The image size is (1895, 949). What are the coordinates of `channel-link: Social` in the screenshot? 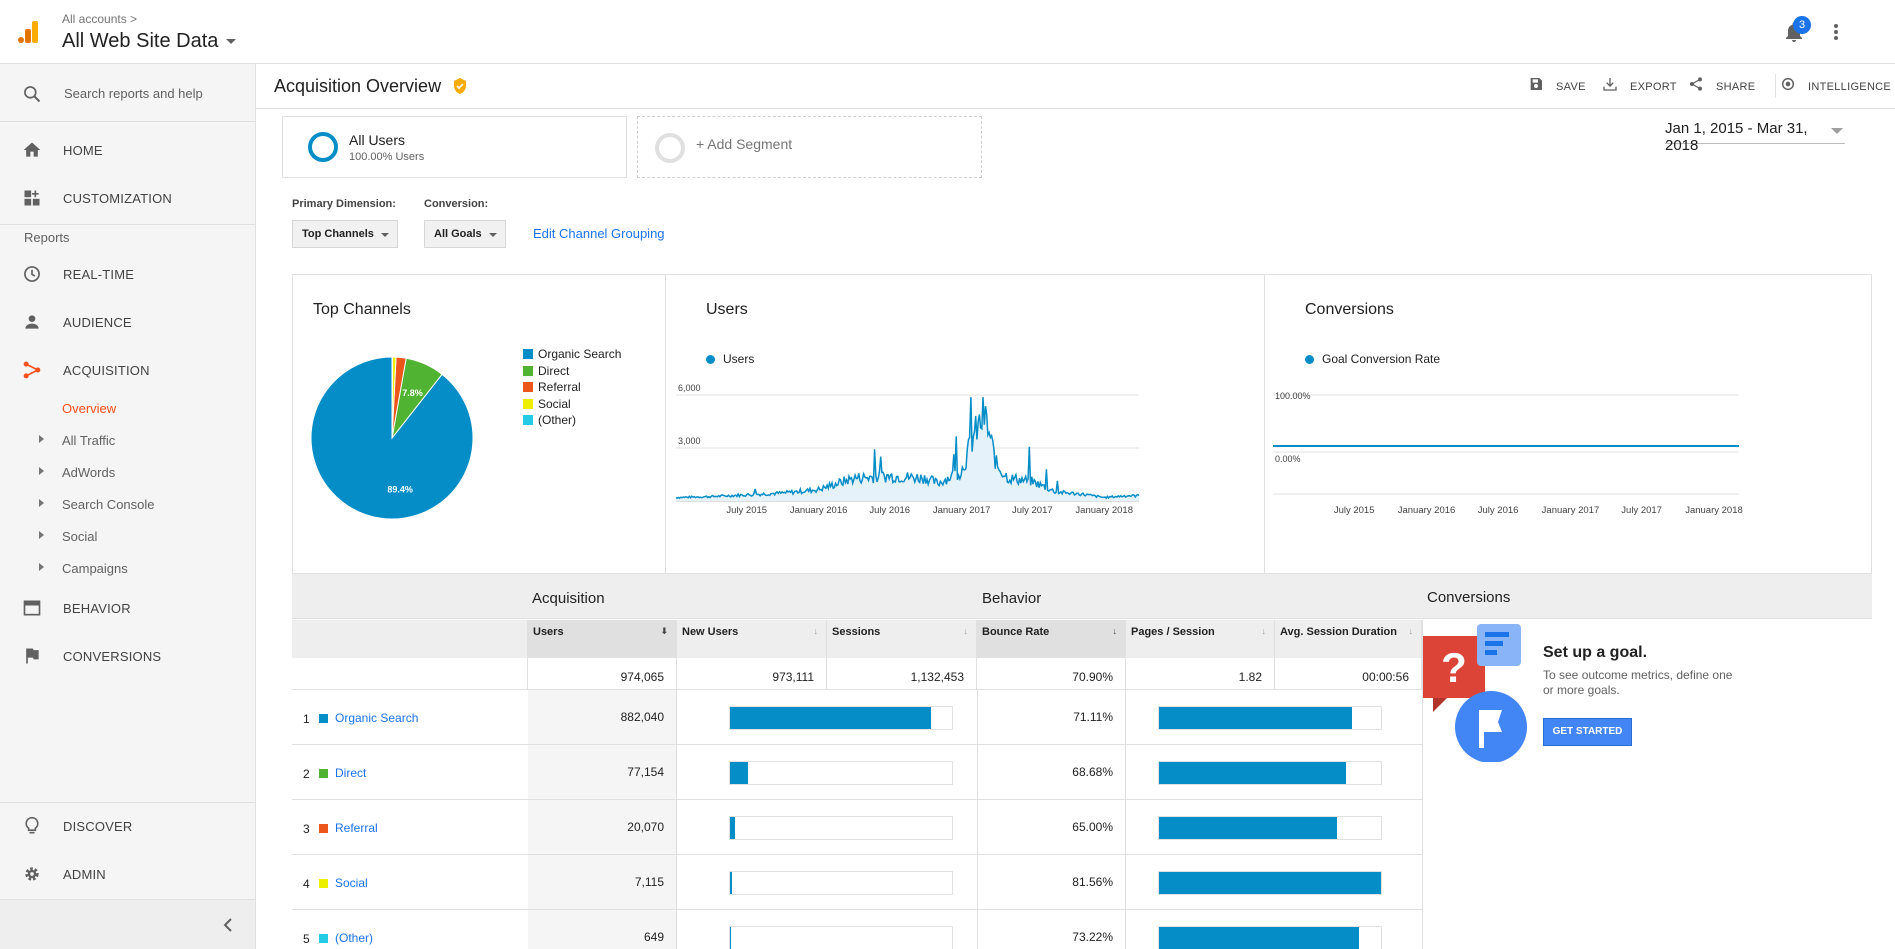 It's located at (351, 883).